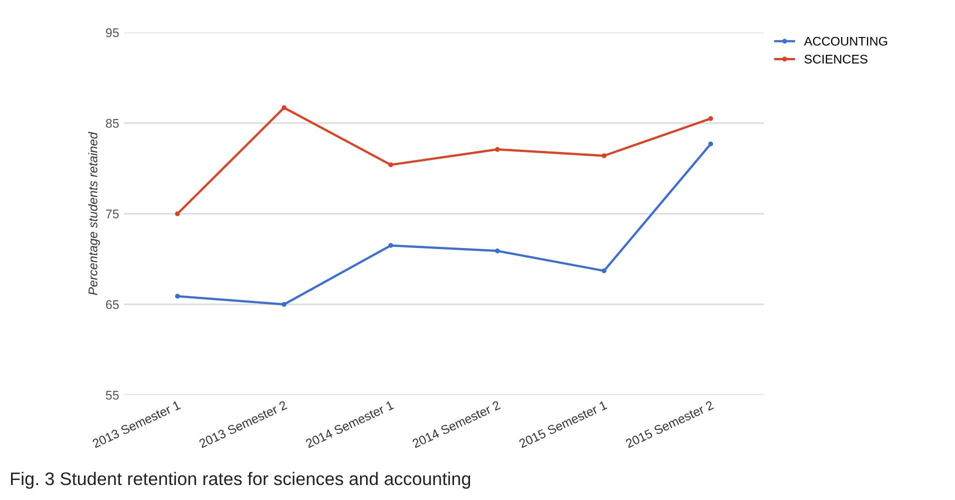 The height and width of the screenshot is (500, 955). I want to click on legend-label: SCIENCES, so click(836, 59).